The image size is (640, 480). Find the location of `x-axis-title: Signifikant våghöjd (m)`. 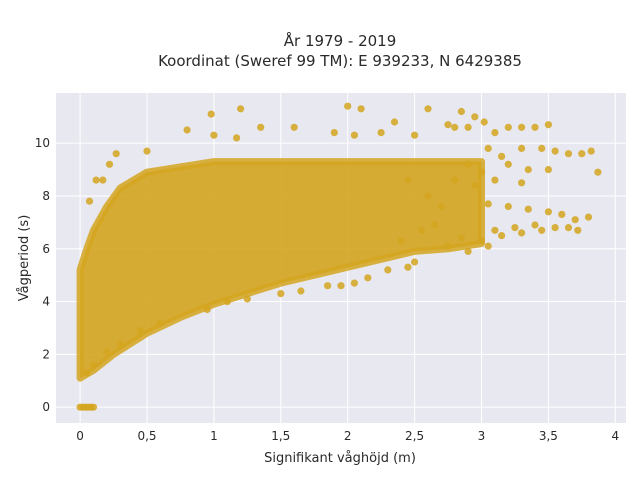

x-axis-title: Signifikant våghöjd (m) is located at coordinates (340, 458).